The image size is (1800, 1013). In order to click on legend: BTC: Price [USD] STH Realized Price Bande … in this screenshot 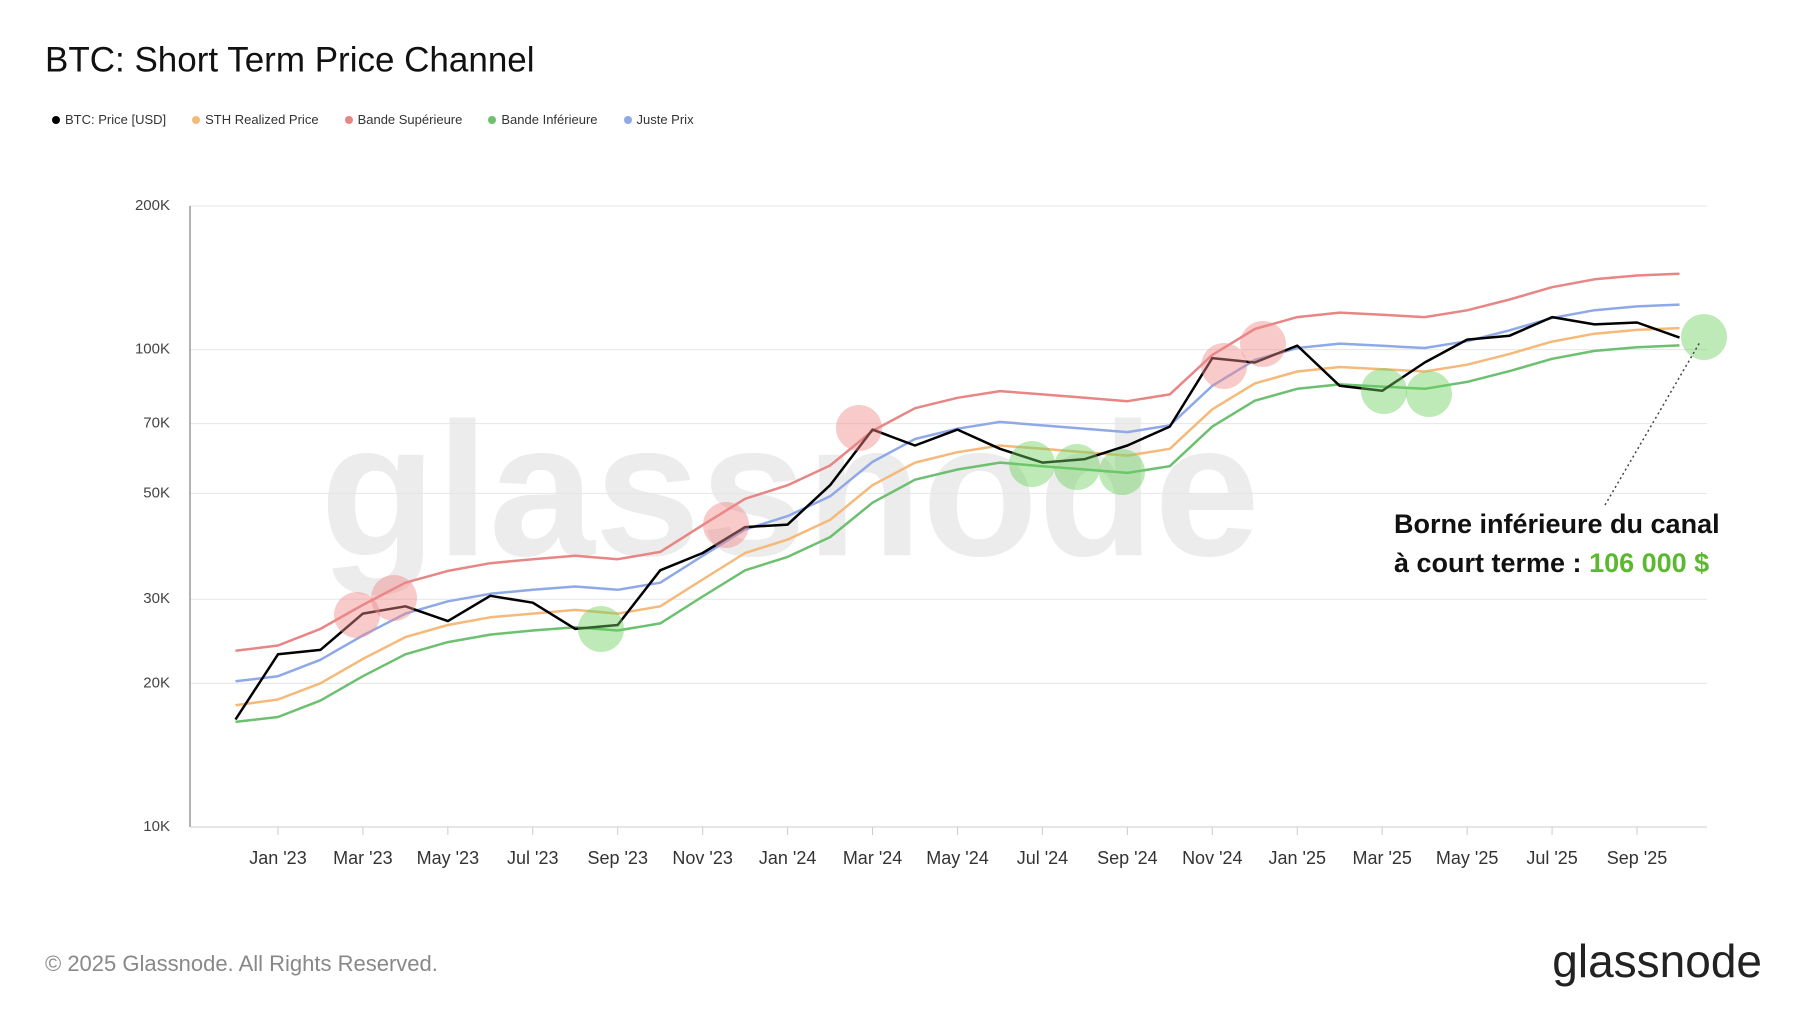, I will do `click(373, 119)`.